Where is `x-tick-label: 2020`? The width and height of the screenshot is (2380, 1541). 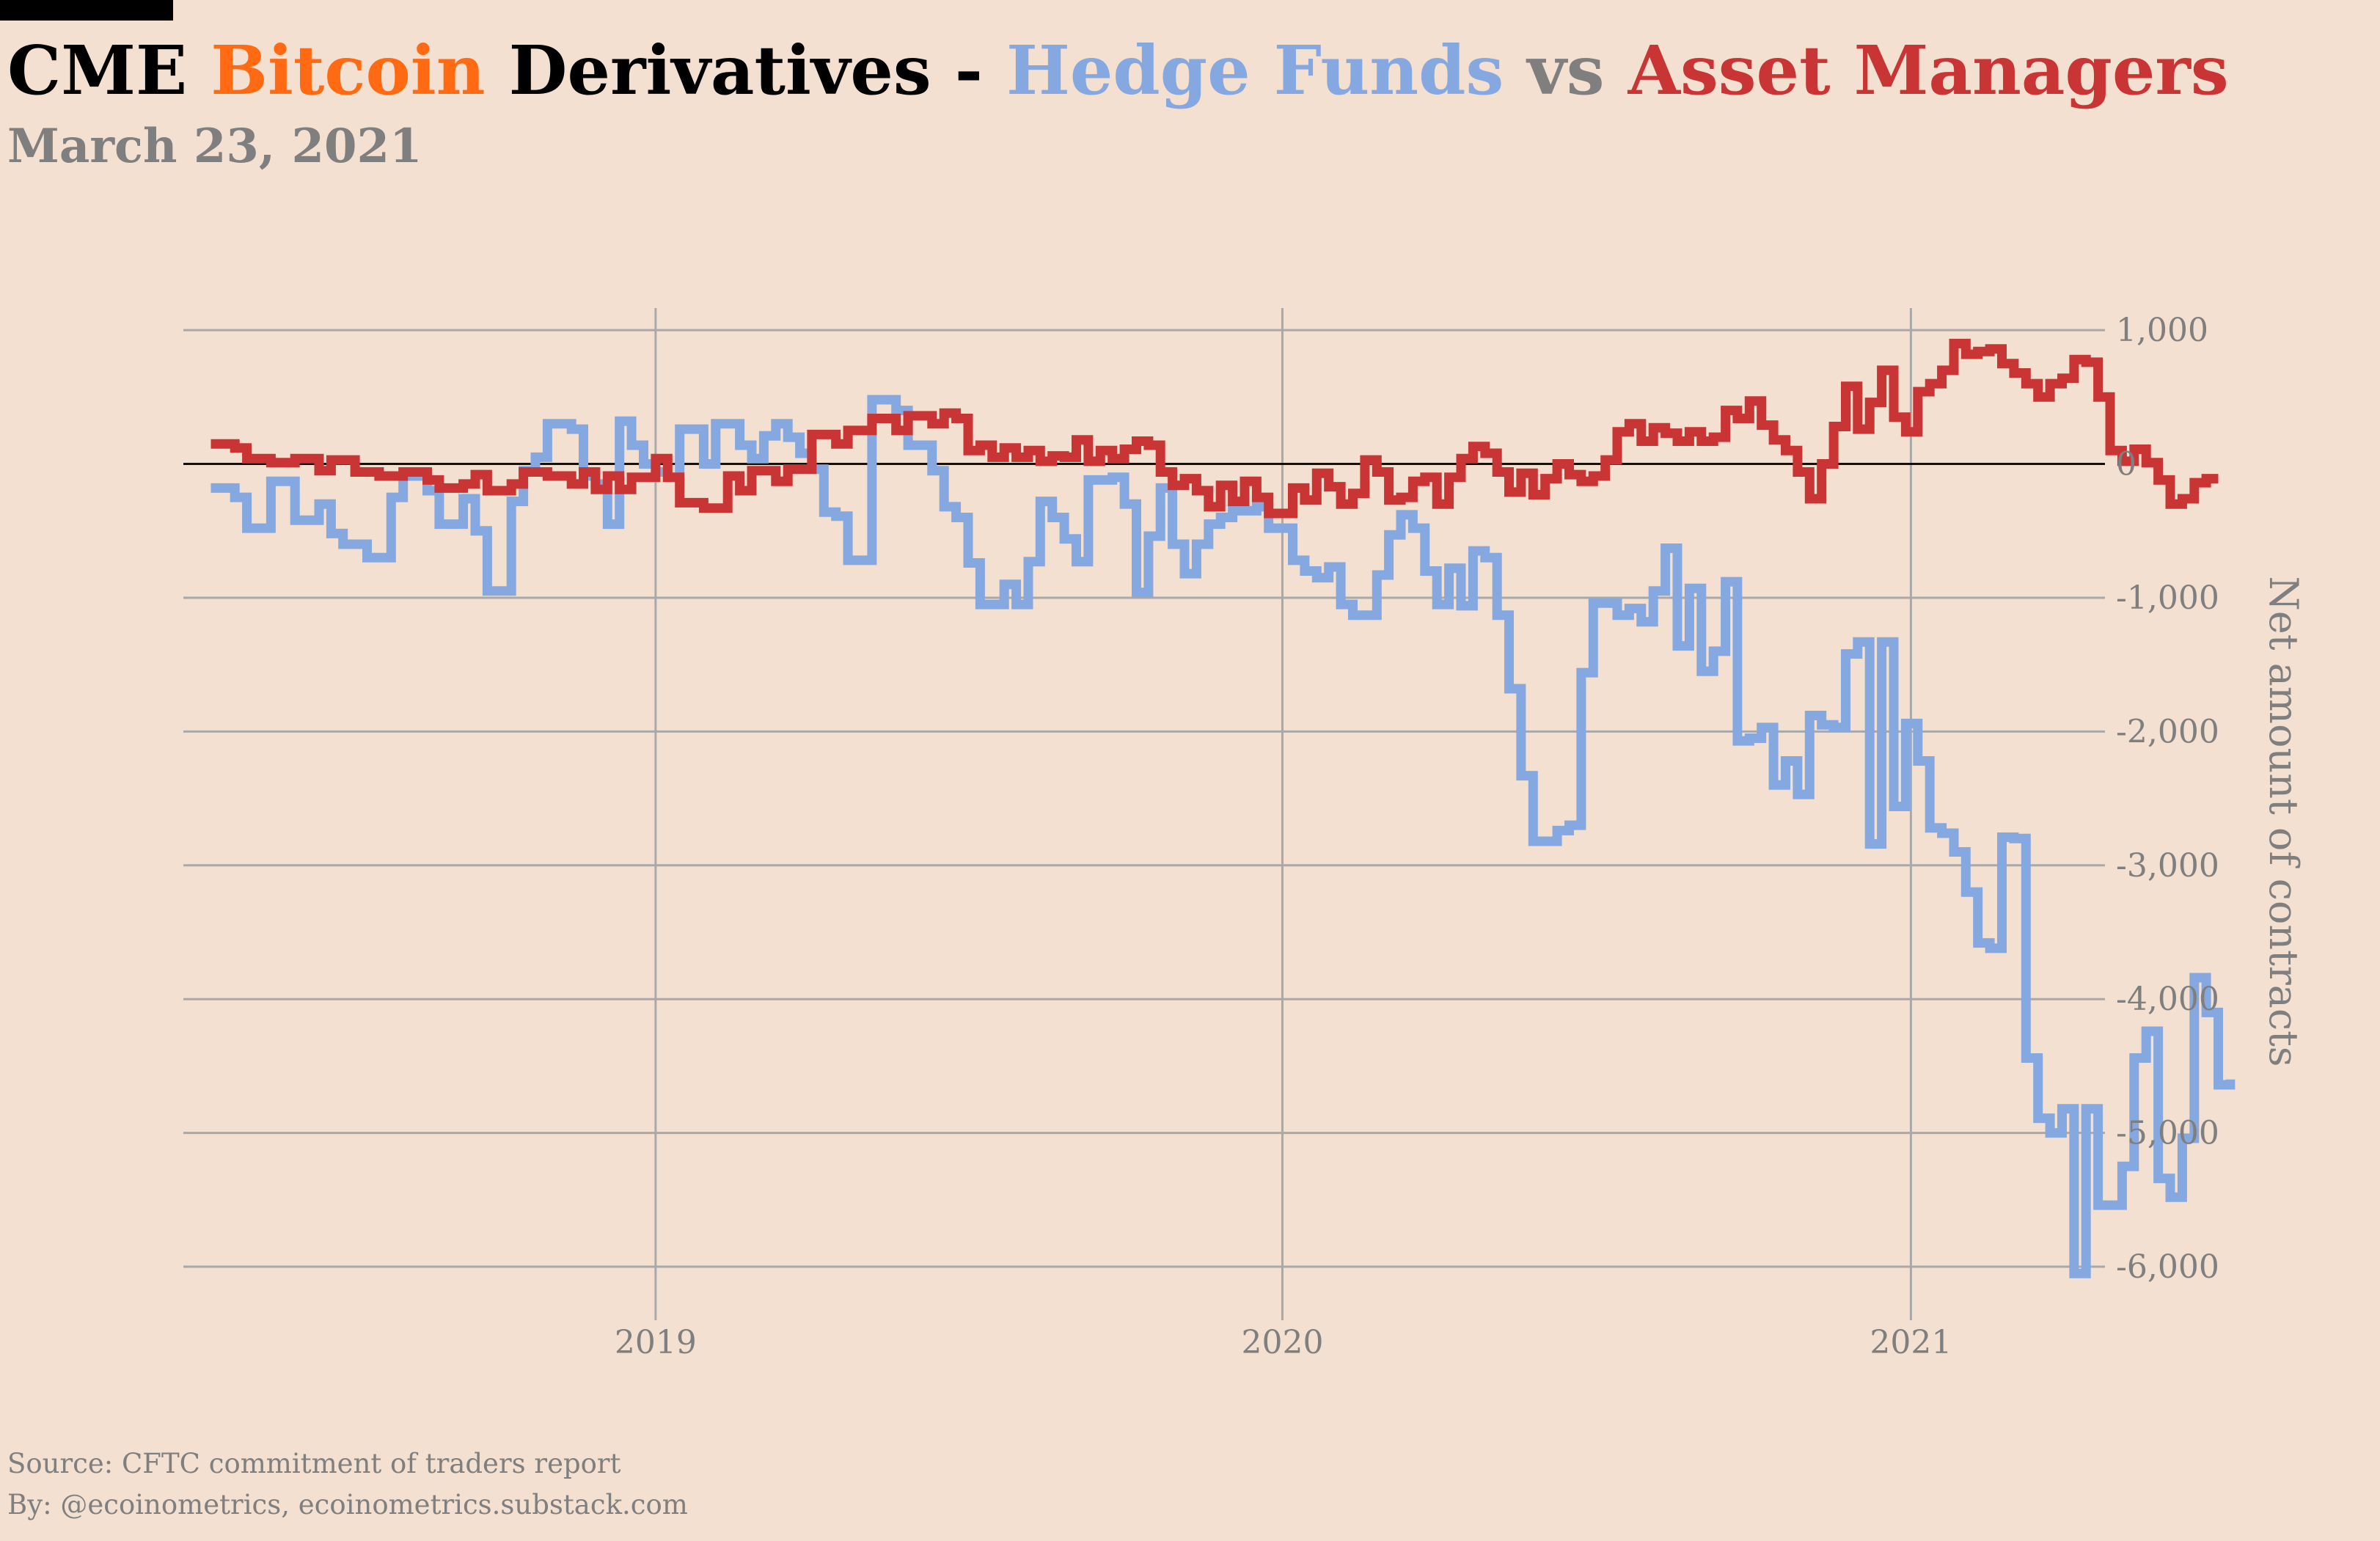 x-tick-label: 2020 is located at coordinates (1282, 1342).